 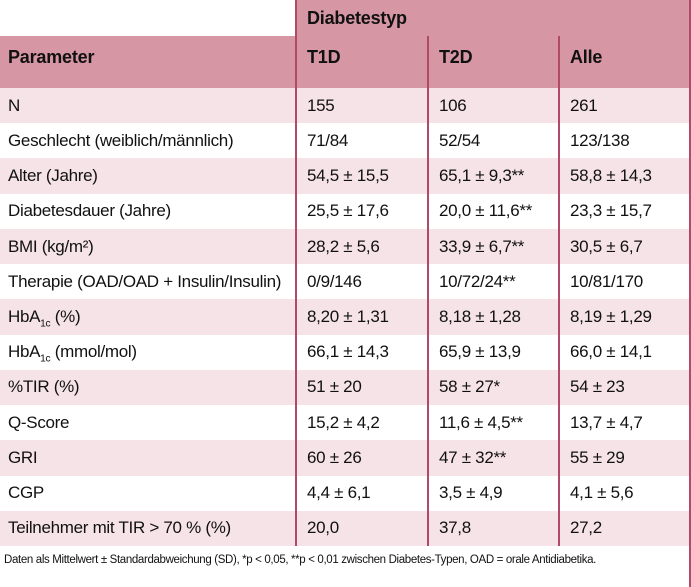 I want to click on t1d-cell: 0/9/146, so click(x=361, y=282).